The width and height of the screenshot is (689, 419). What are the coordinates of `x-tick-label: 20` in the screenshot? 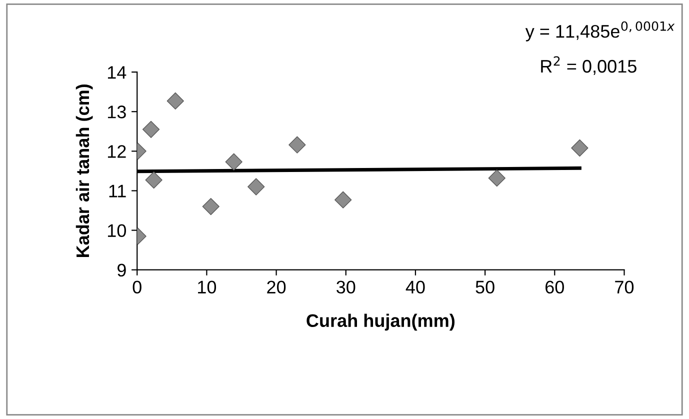 It's located at (276, 287).